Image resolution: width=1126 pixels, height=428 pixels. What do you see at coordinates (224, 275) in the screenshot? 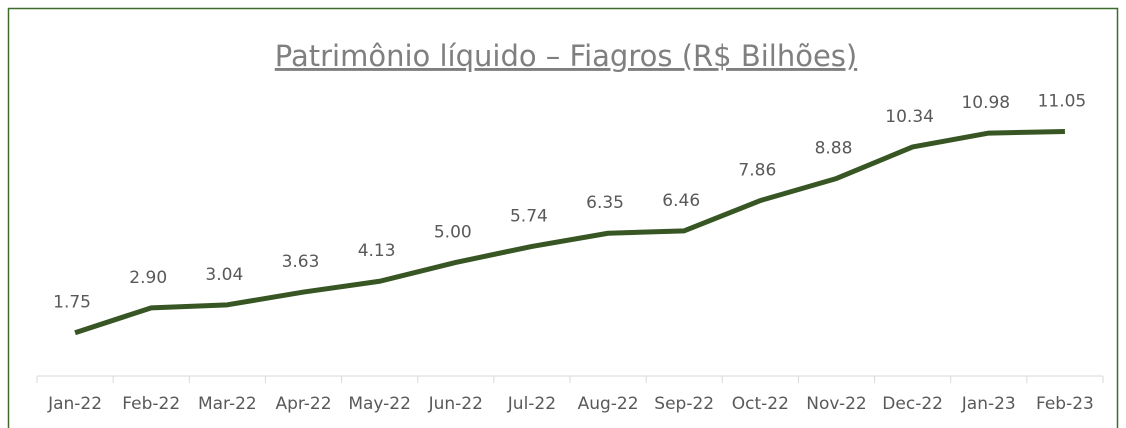
I see `data-label: 3.04` at bounding box center [224, 275].